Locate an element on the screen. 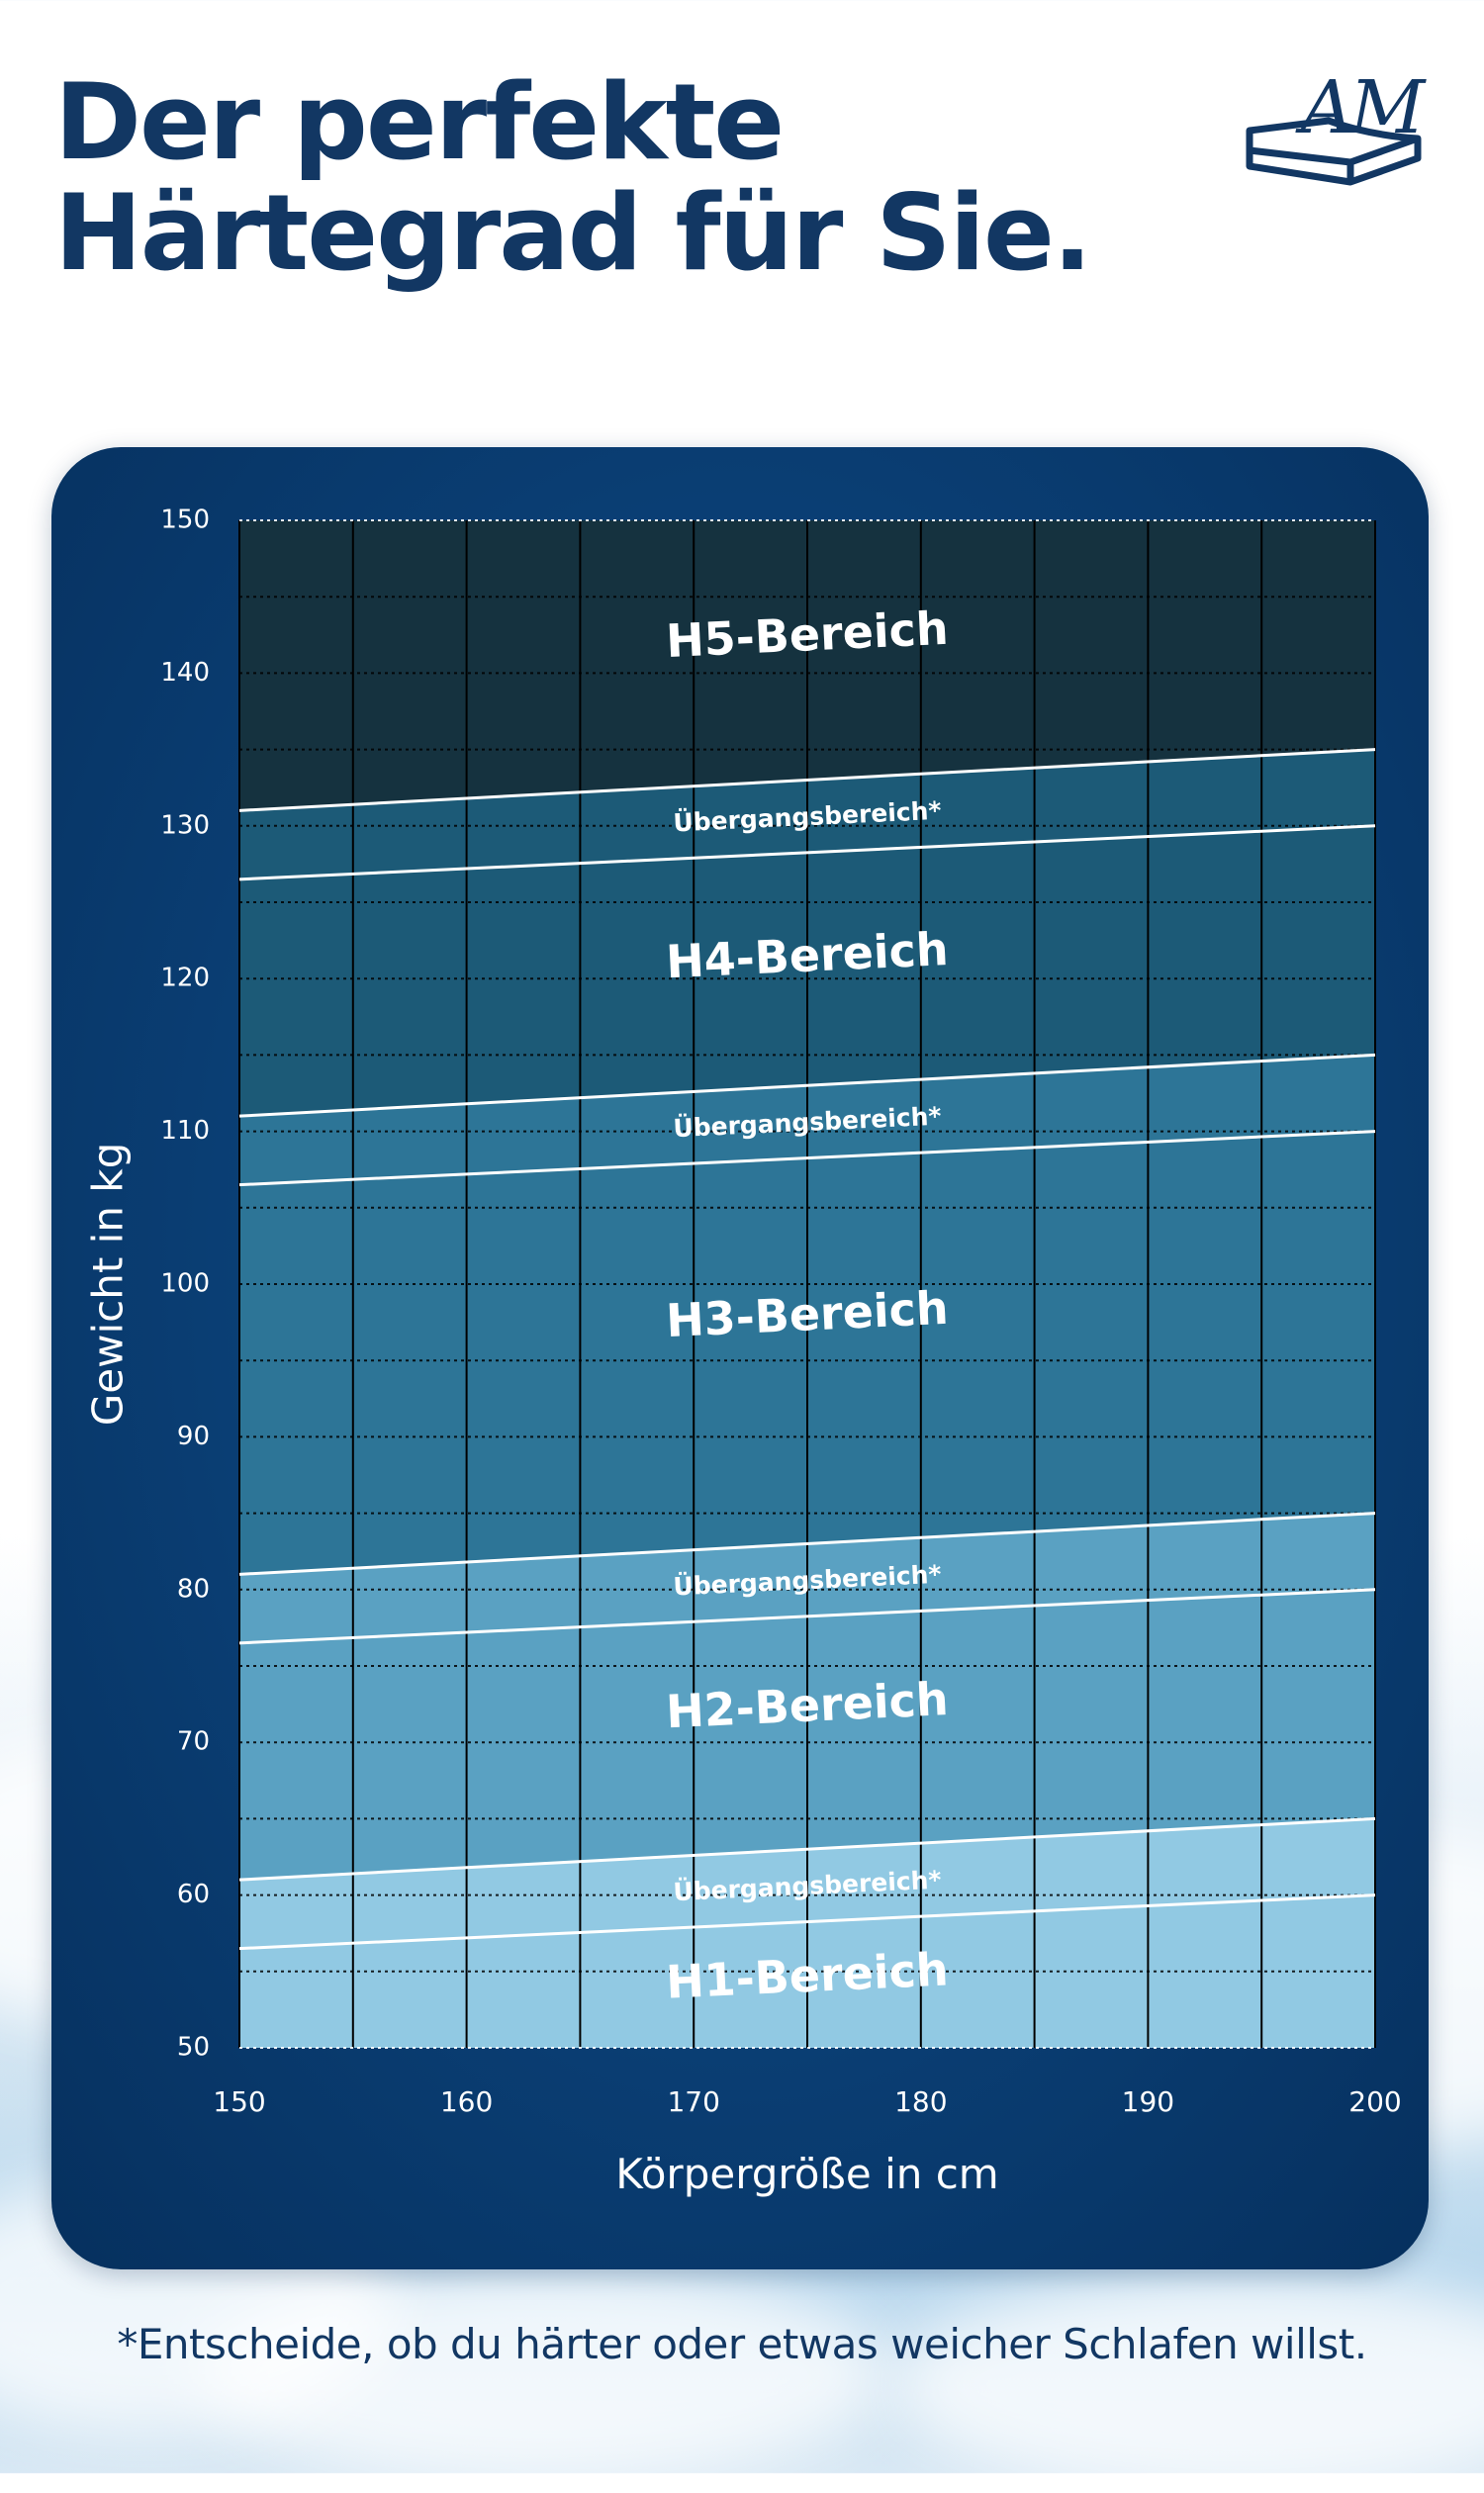 This screenshot has height=2493, width=1484. y-tick-label: 60 is located at coordinates (193, 1894).